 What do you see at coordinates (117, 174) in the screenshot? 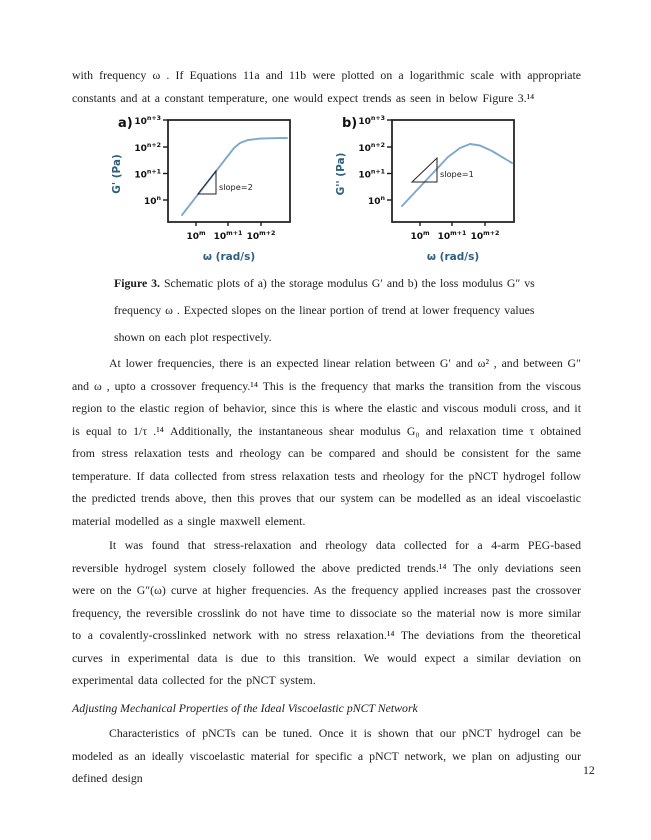
I see `y-axis-label: G' (Pa)` at bounding box center [117, 174].